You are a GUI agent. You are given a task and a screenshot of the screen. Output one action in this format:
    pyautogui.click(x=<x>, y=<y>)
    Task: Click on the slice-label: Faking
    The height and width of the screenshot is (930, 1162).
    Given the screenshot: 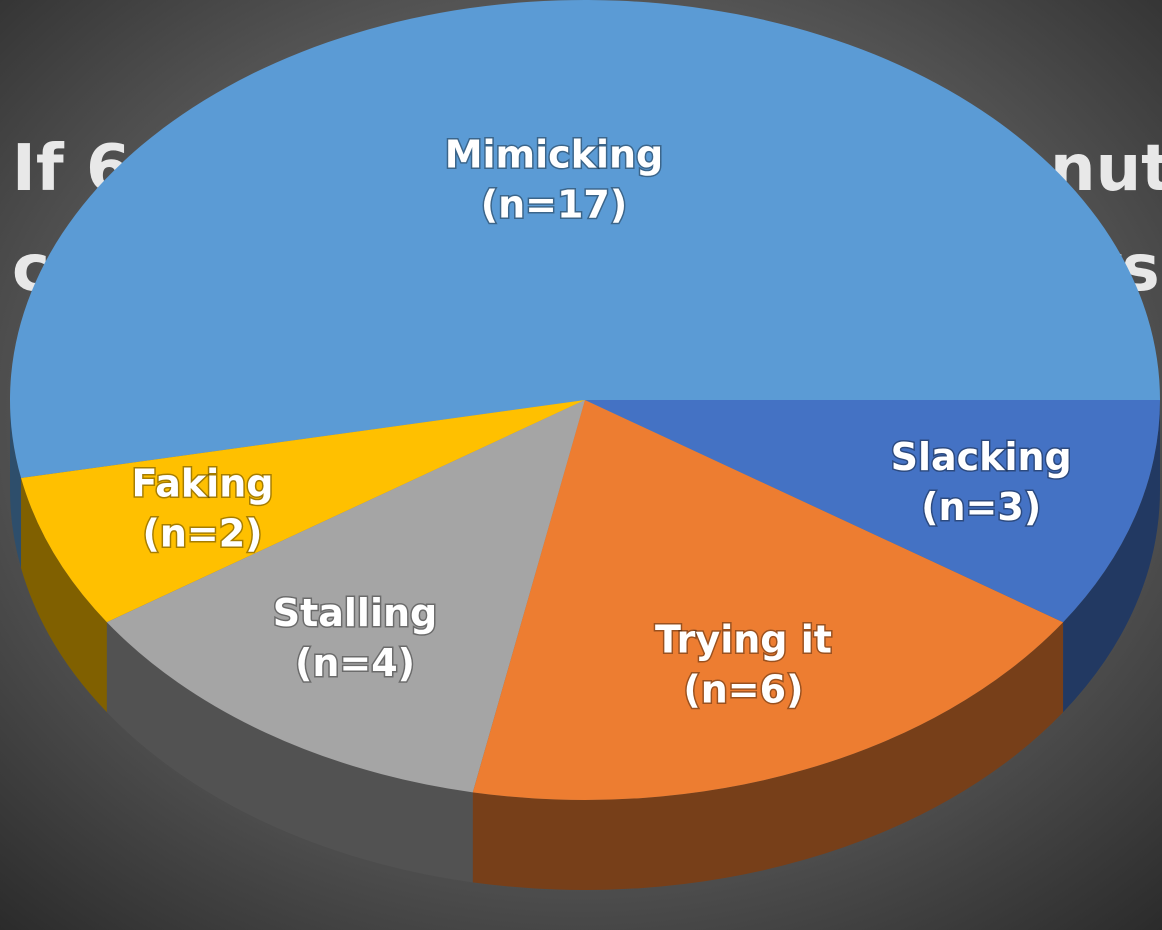 What is the action you would take?
    pyautogui.click(x=203, y=484)
    